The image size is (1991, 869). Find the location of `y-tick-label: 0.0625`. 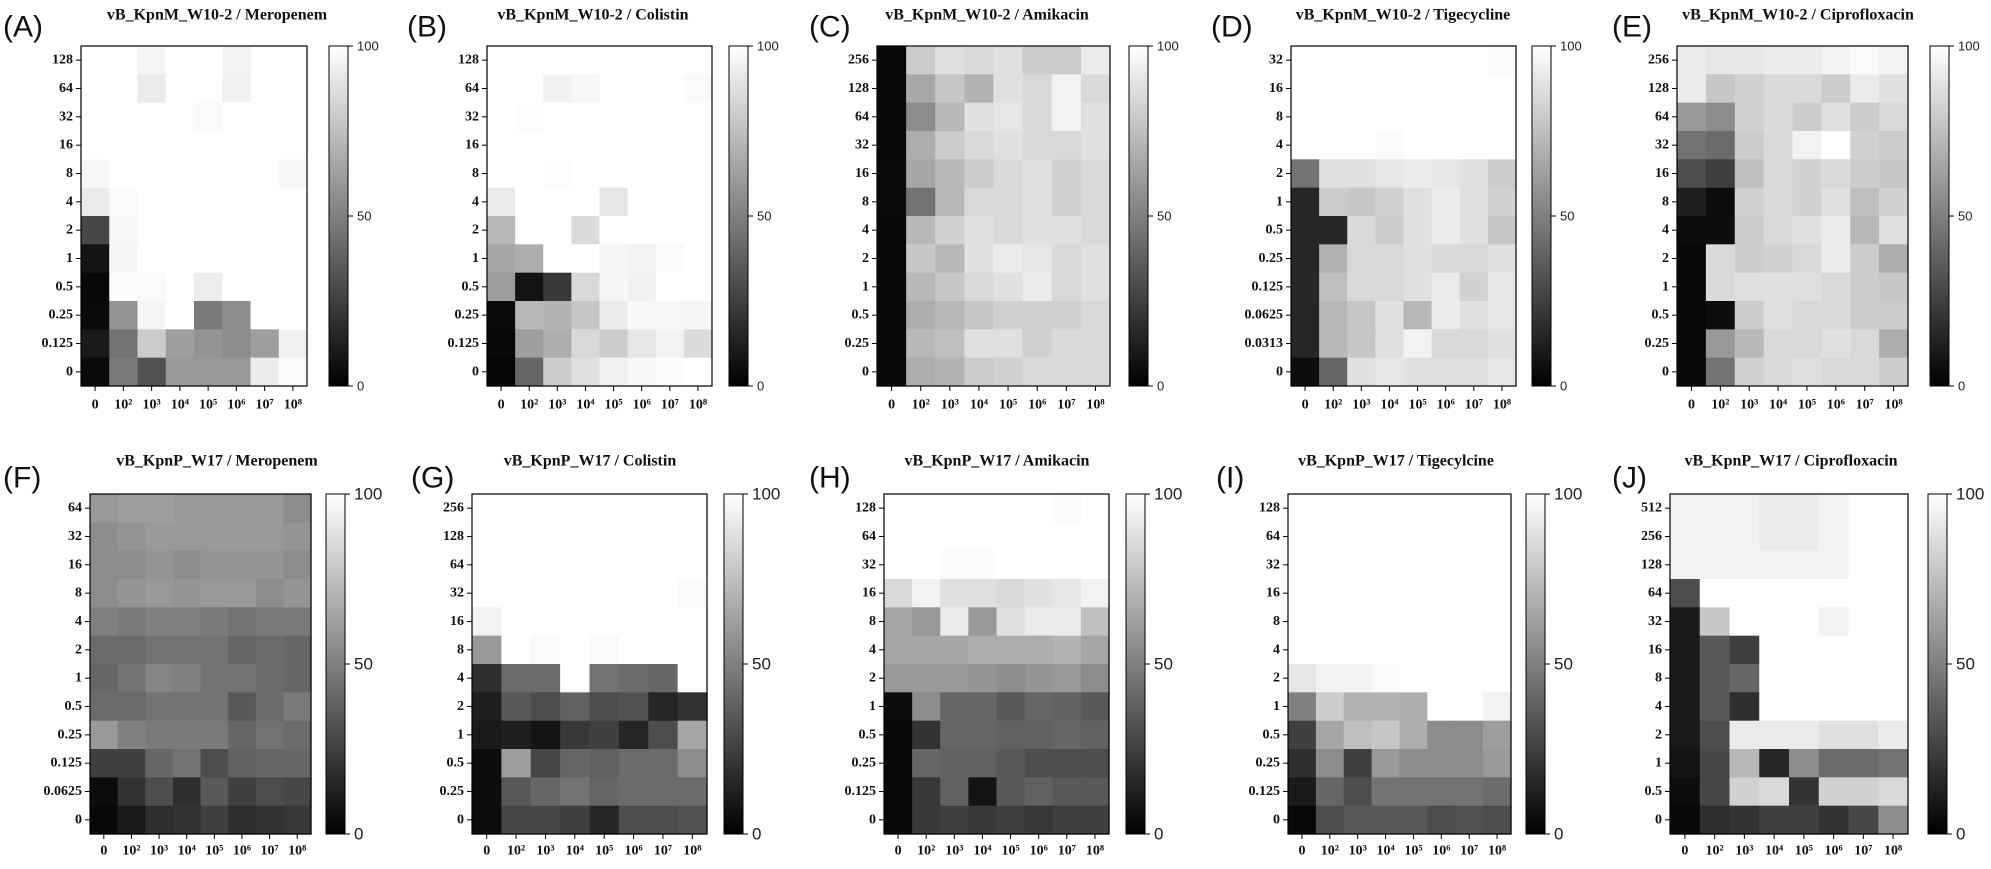

y-tick-label: 0.0625 is located at coordinates (63, 791).